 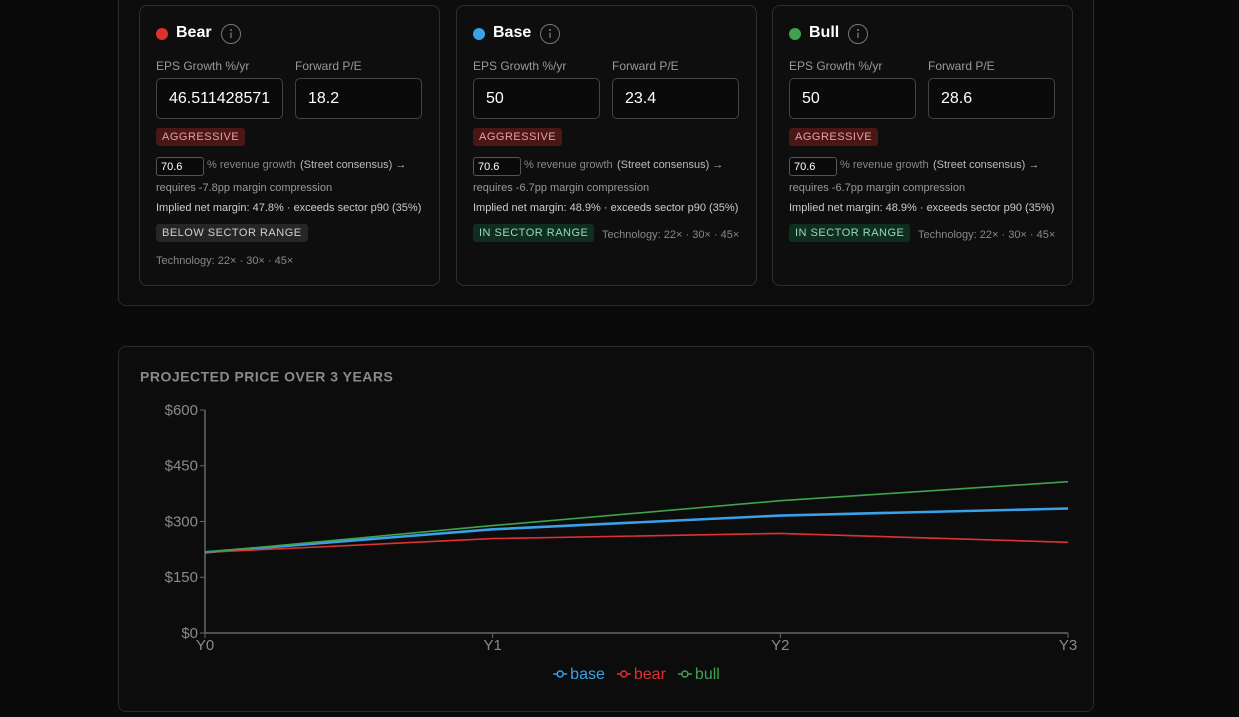 I want to click on y-tick-label: $450, so click(x=181, y=466).